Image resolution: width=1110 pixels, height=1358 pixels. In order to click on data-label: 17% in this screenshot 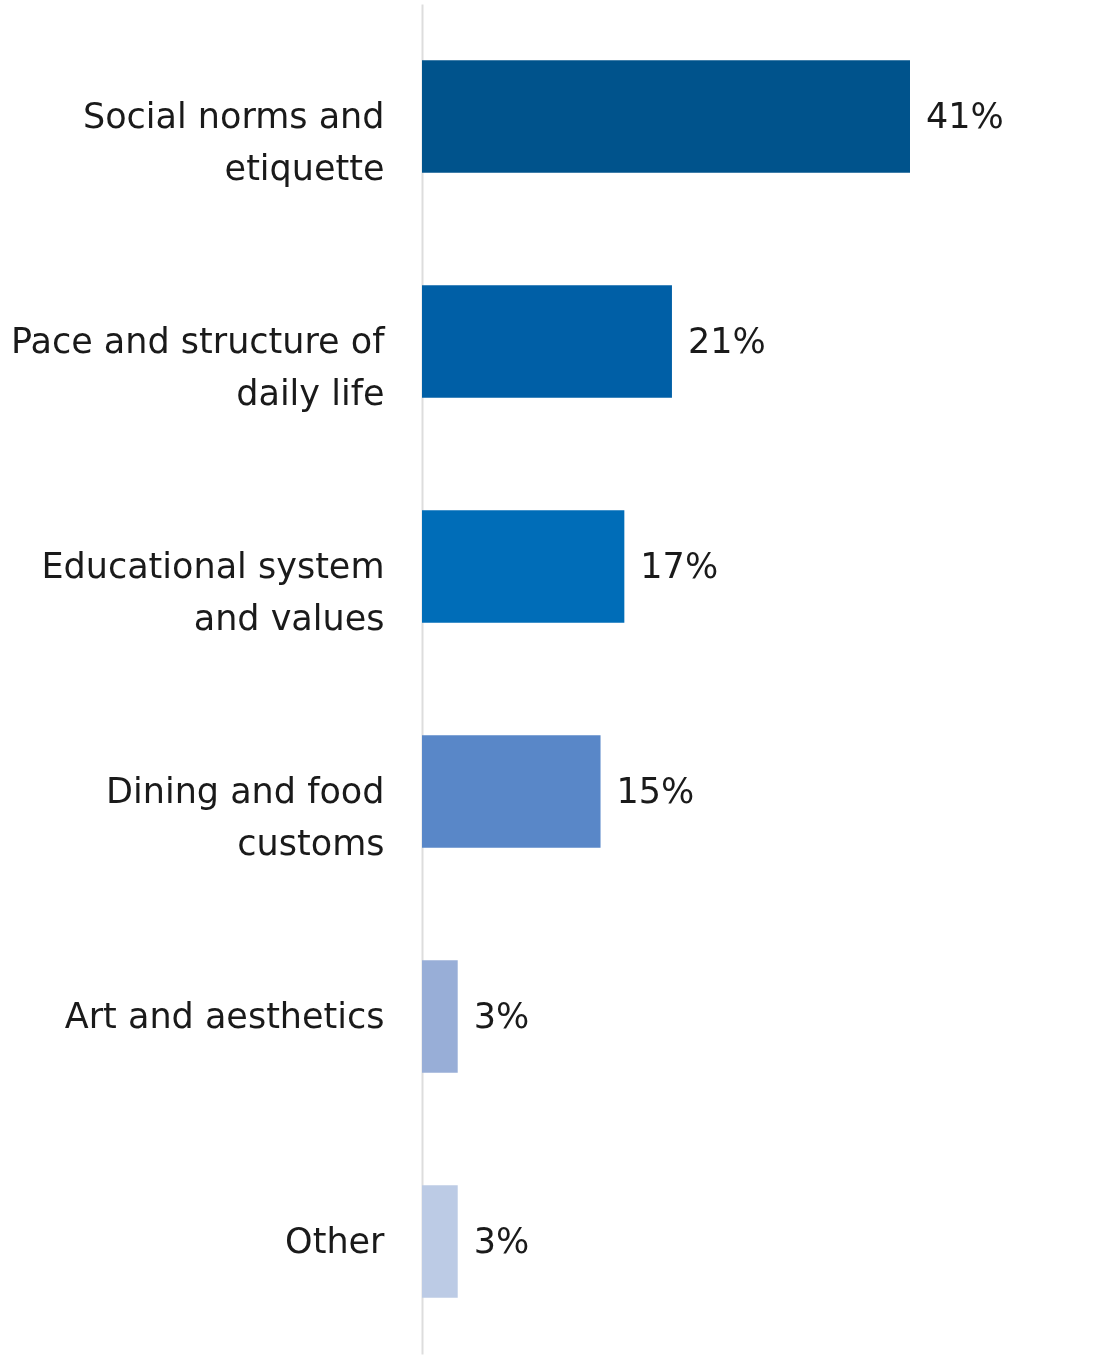, I will do `click(679, 565)`.